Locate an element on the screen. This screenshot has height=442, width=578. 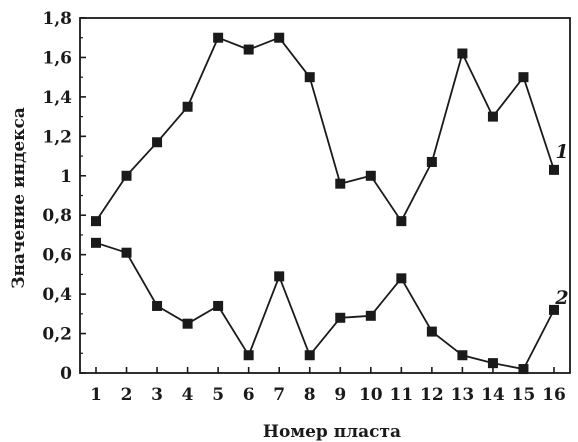
x-tick-label: 11 is located at coordinates (401, 395).